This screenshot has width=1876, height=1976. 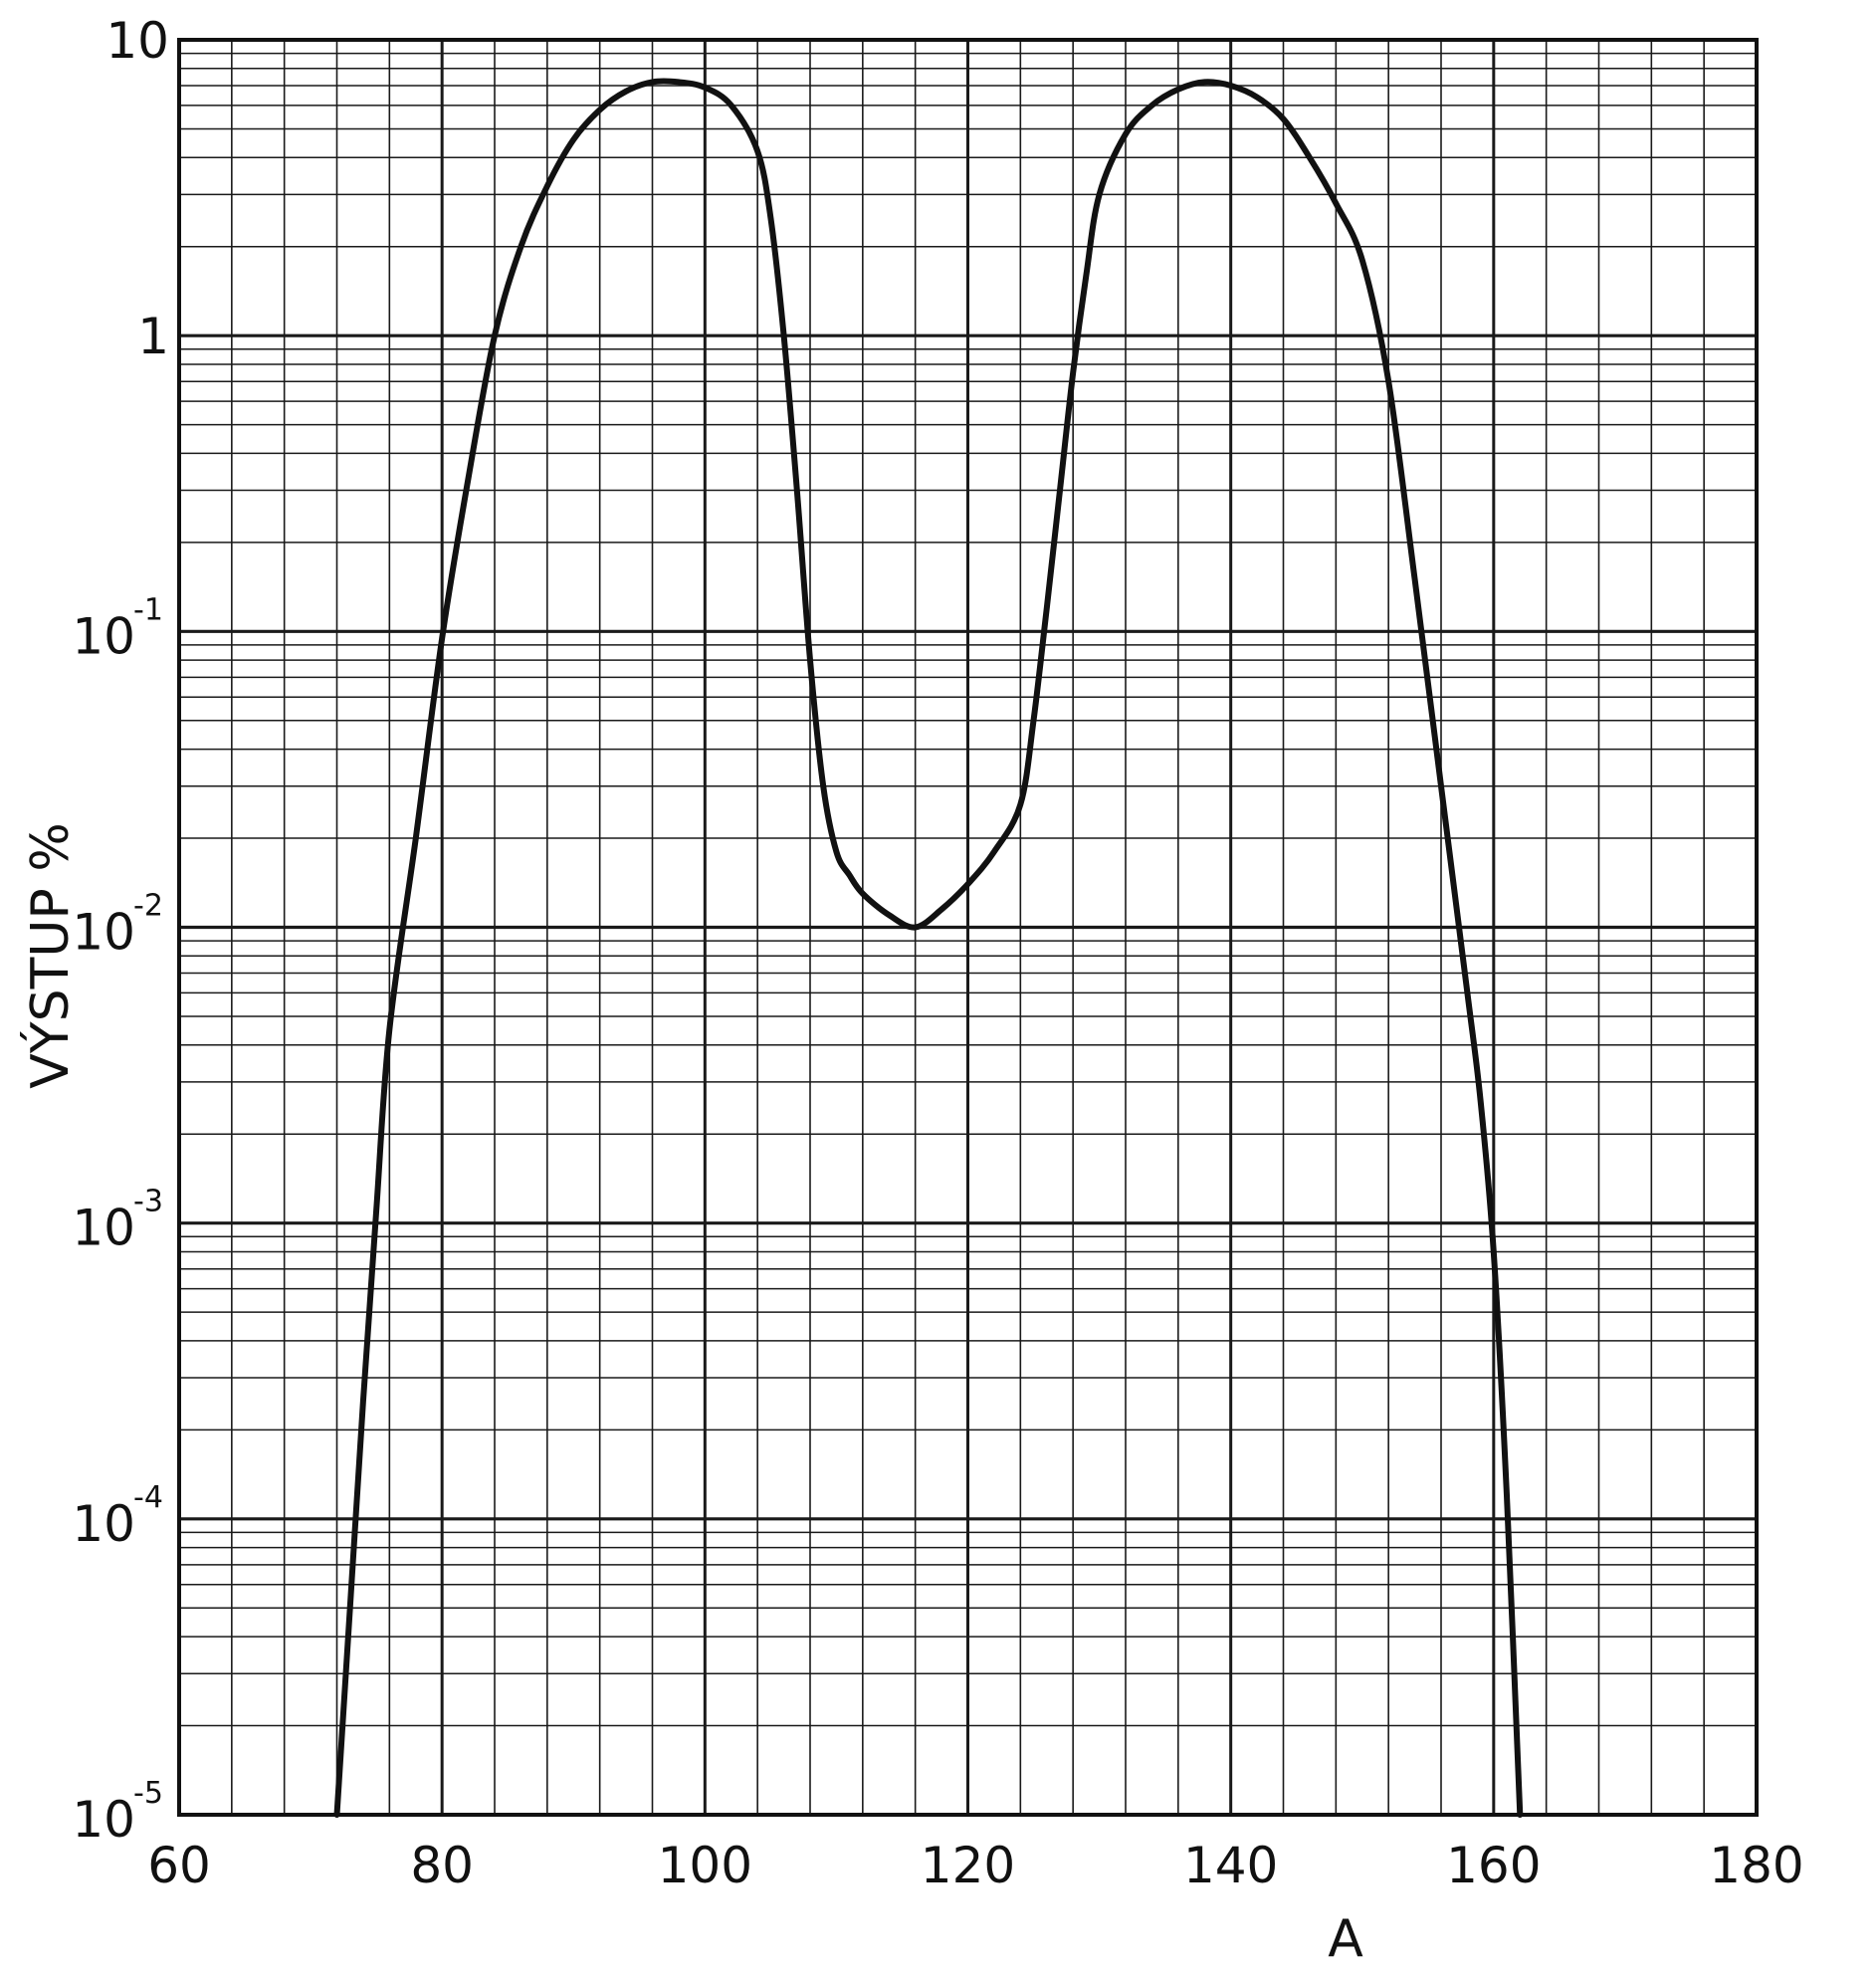 What do you see at coordinates (1756, 1865) in the screenshot?
I see `x-tick-label: 180` at bounding box center [1756, 1865].